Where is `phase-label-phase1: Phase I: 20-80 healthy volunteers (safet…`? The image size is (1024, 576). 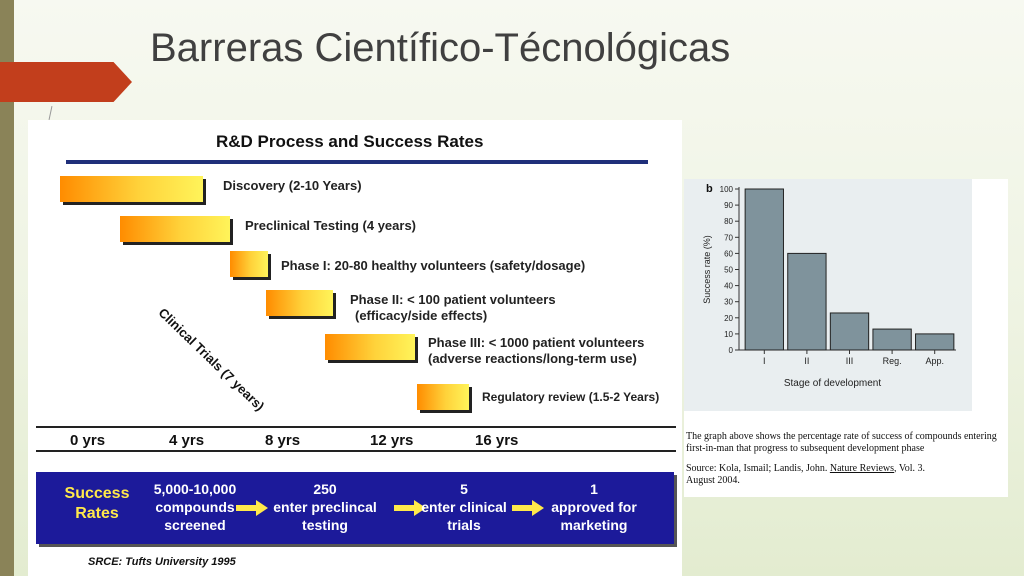
phase-label-phase1: Phase I: 20-80 healthy volunteers (safet… is located at coordinates (433, 265).